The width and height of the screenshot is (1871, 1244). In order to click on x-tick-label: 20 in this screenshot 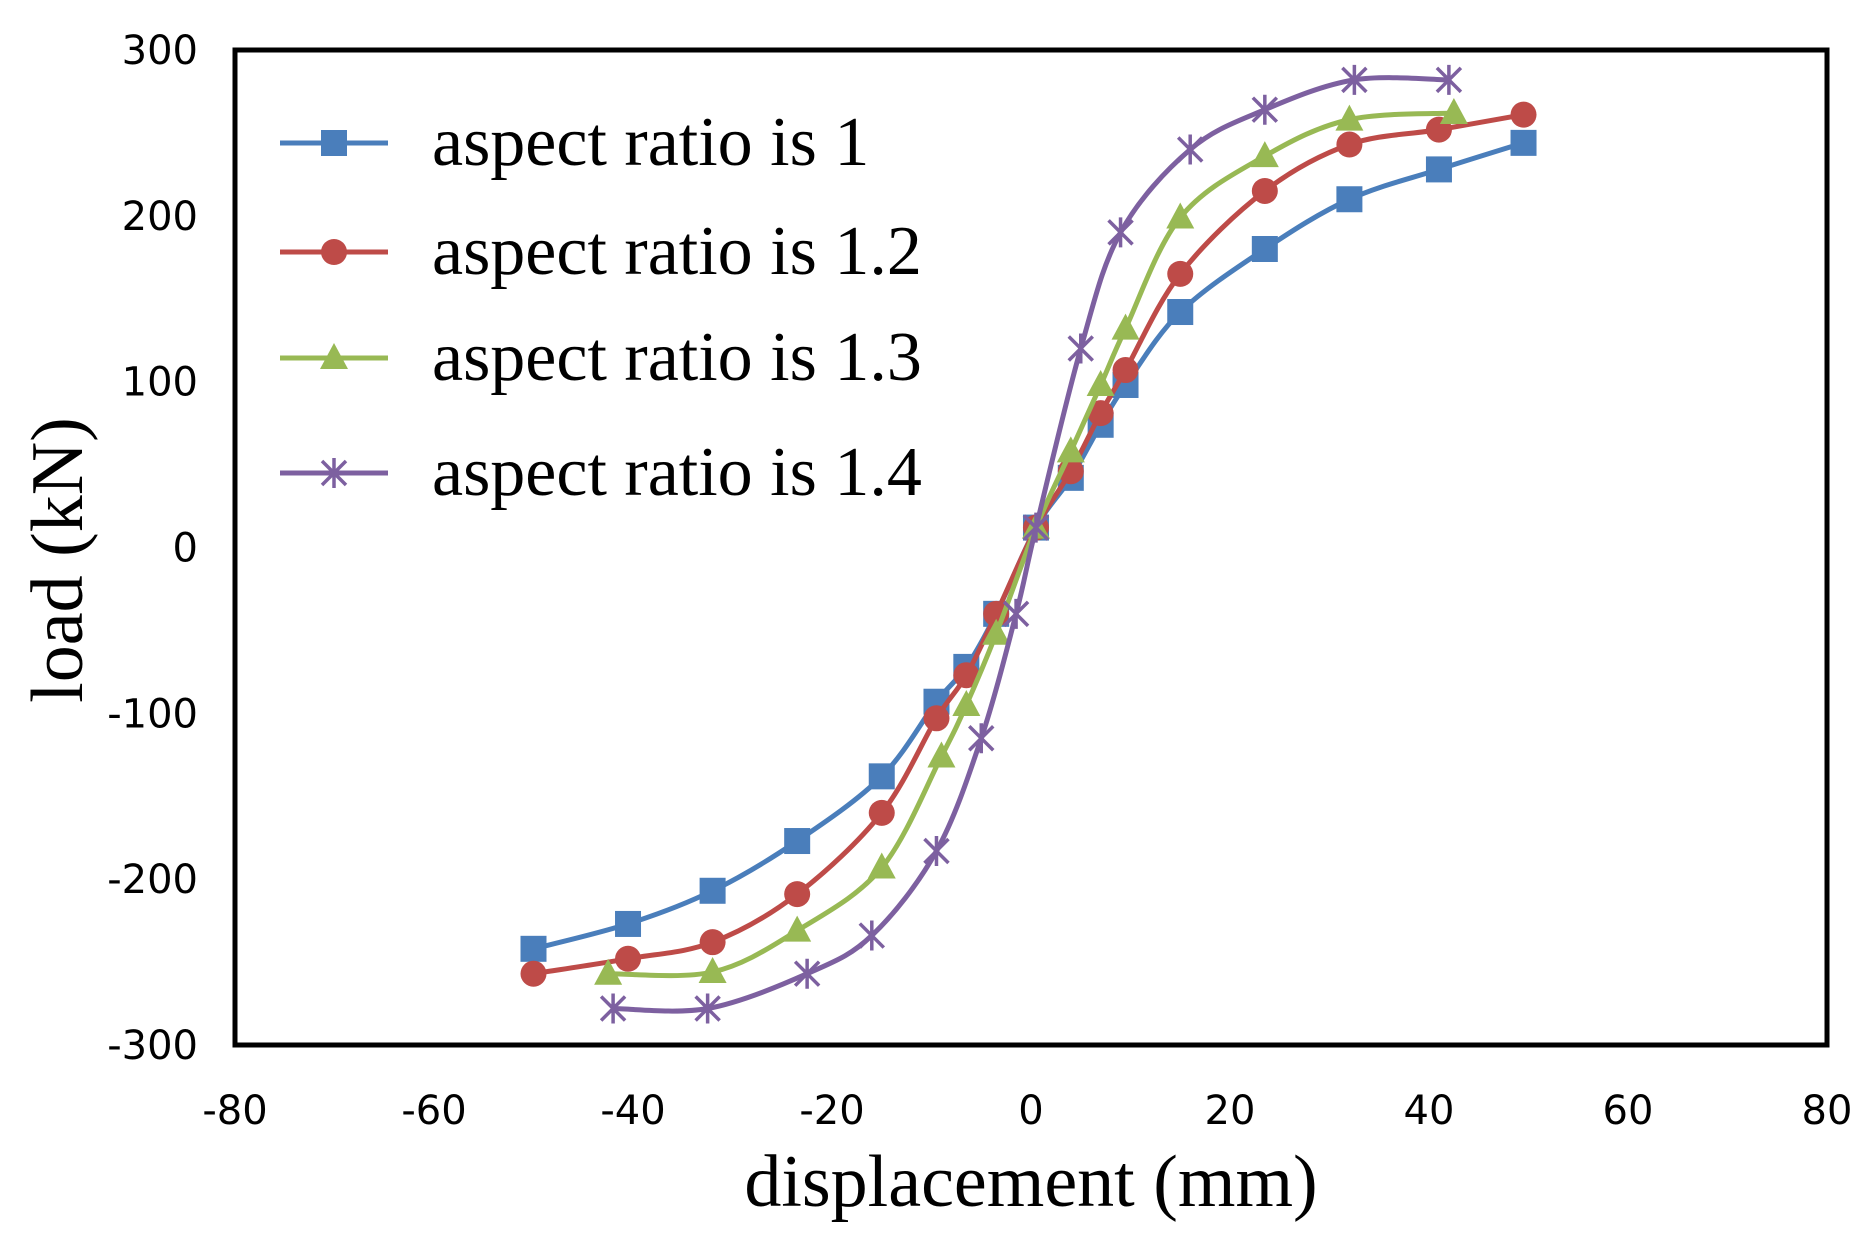, I will do `click(1230, 1111)`.